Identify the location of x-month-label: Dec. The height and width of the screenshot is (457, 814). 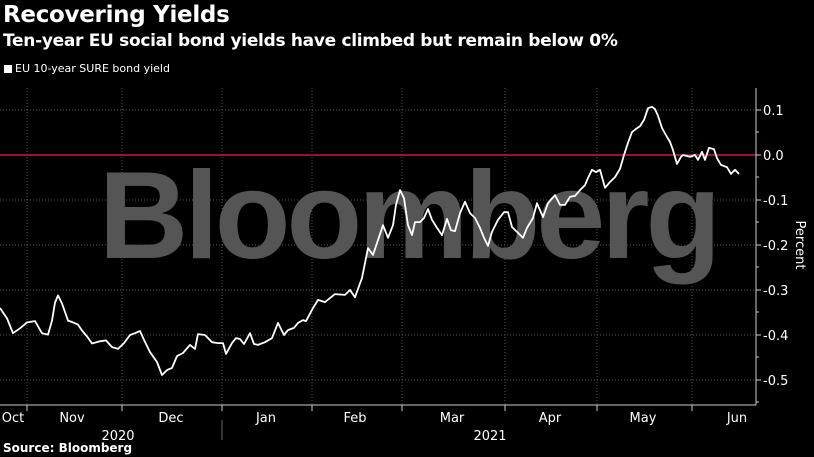
(170, 418).